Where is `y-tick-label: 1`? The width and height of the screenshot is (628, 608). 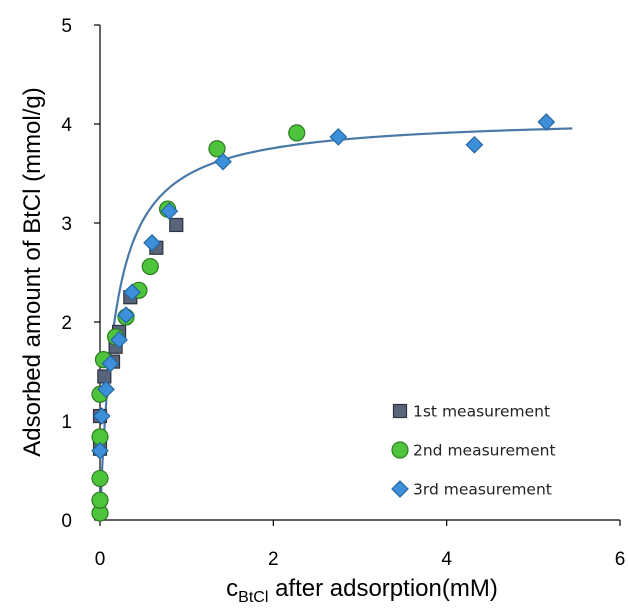 y-tick-label: 1 is located at coordinates (66, 422).